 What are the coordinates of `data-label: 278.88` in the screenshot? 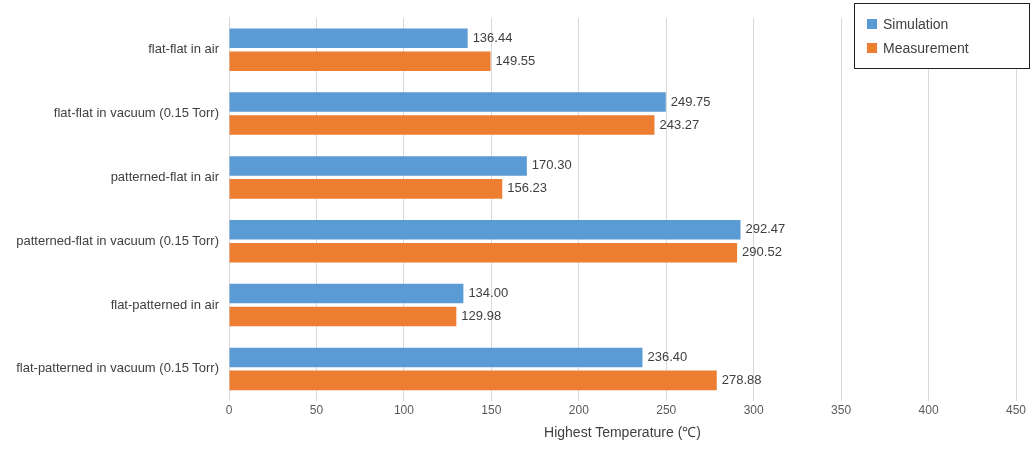 It's located at (741, 379).